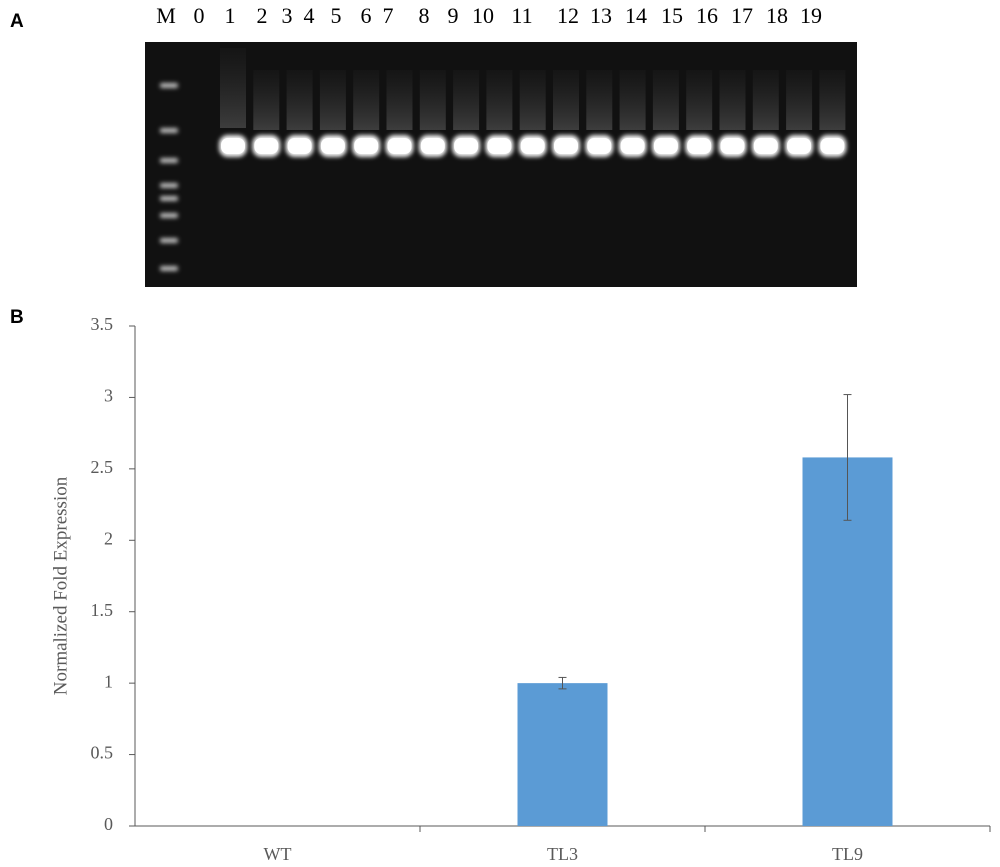 Image resolution: width=1000 pixels, height=867 pixels. Describe the element at coordinates (453, 15) in the screenshot. I see `lane-label: 9` at that location.